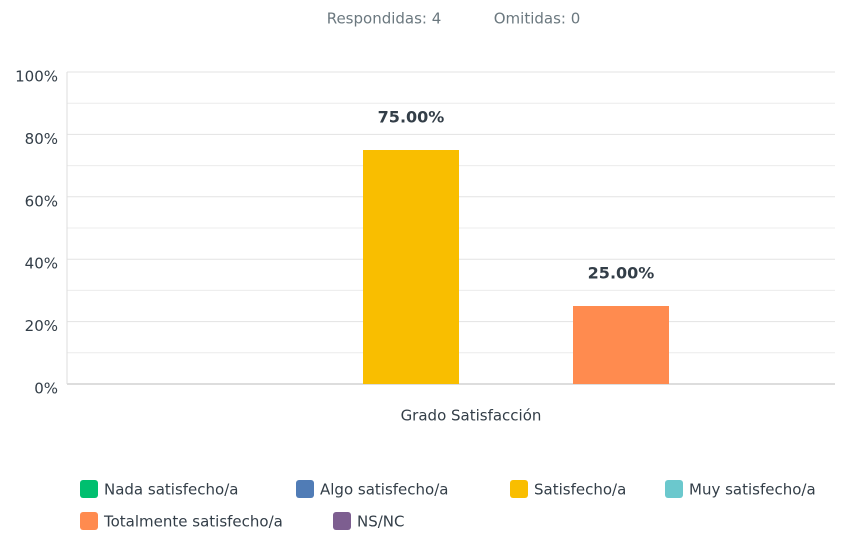 The height and width of the screenshot is (536, 850). Describe the element at coordinates (171, 490) in the screenshot. I see `legend-label: Nada satisfecho/a` at that location.